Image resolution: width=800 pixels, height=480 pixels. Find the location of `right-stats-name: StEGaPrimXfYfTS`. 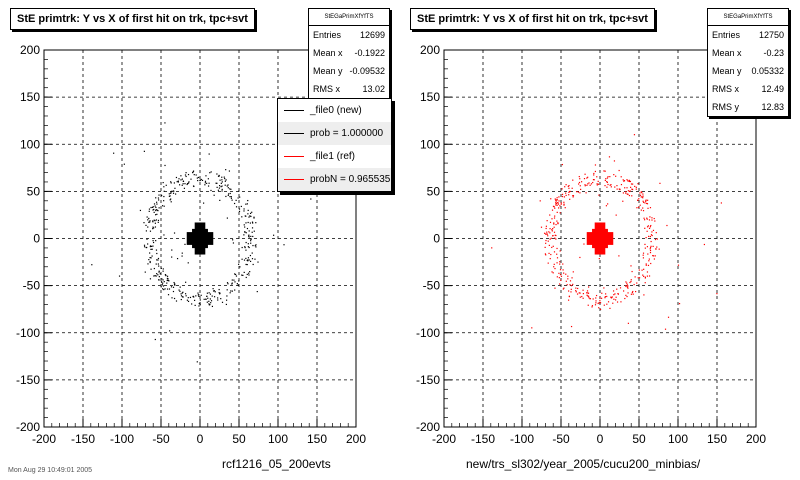

right-stats-name: StEGaPrimXfYfTS is located at coordinates (748, 17).